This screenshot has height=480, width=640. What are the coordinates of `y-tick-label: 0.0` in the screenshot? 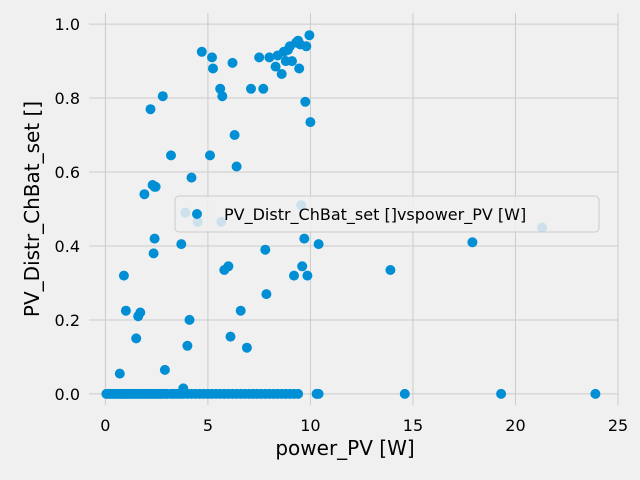 It's located at (67, 394).